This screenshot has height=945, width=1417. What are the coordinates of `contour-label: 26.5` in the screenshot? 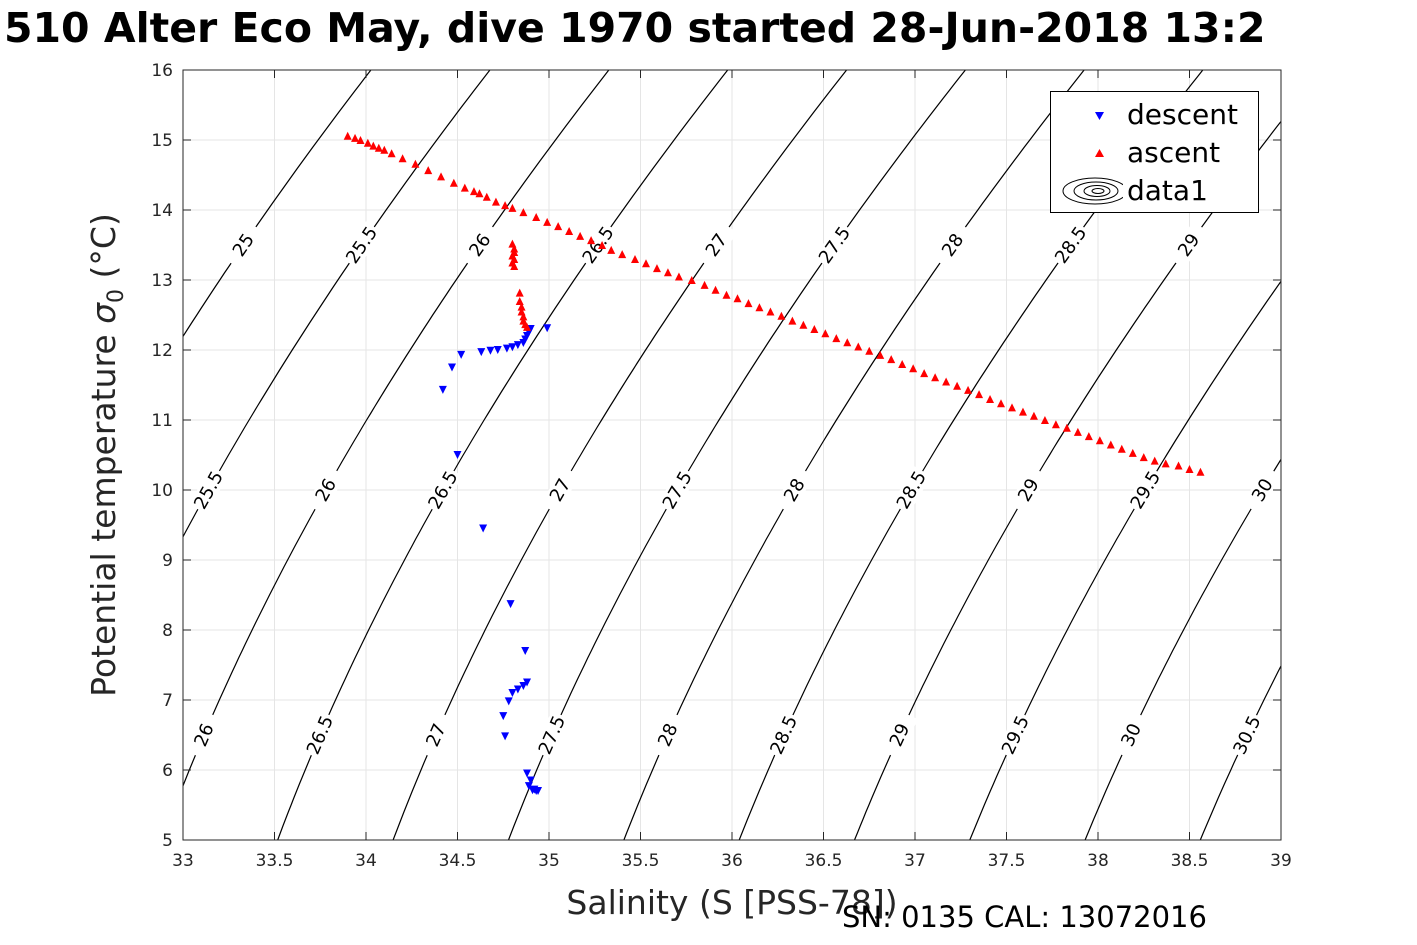 It's located at (320, 735).